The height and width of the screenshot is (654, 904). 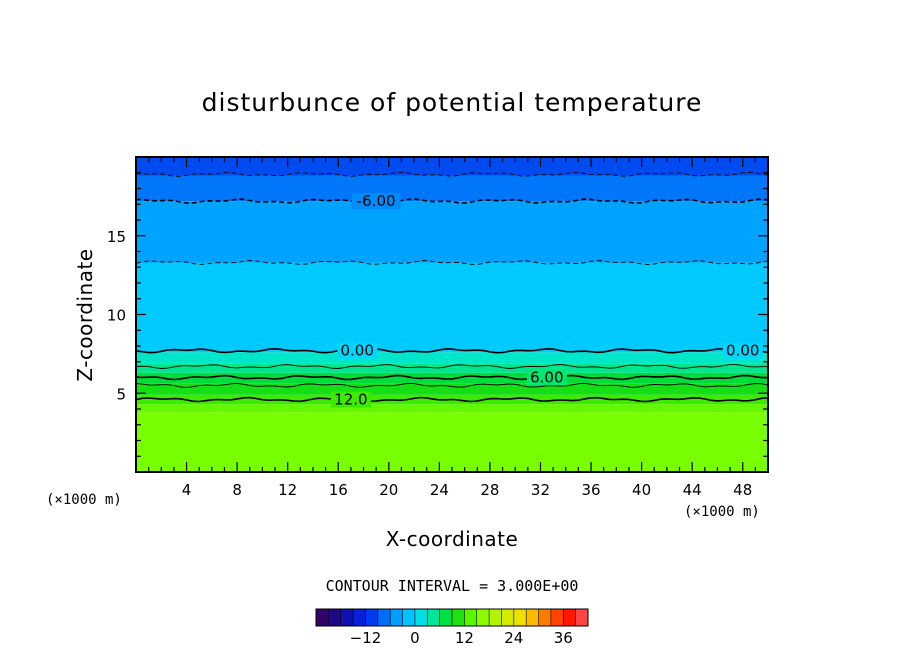 What do you see at coordinates (187, 490) in the screenshot?
I see `x-tick-label: 4` at bounding box center [187, 490].